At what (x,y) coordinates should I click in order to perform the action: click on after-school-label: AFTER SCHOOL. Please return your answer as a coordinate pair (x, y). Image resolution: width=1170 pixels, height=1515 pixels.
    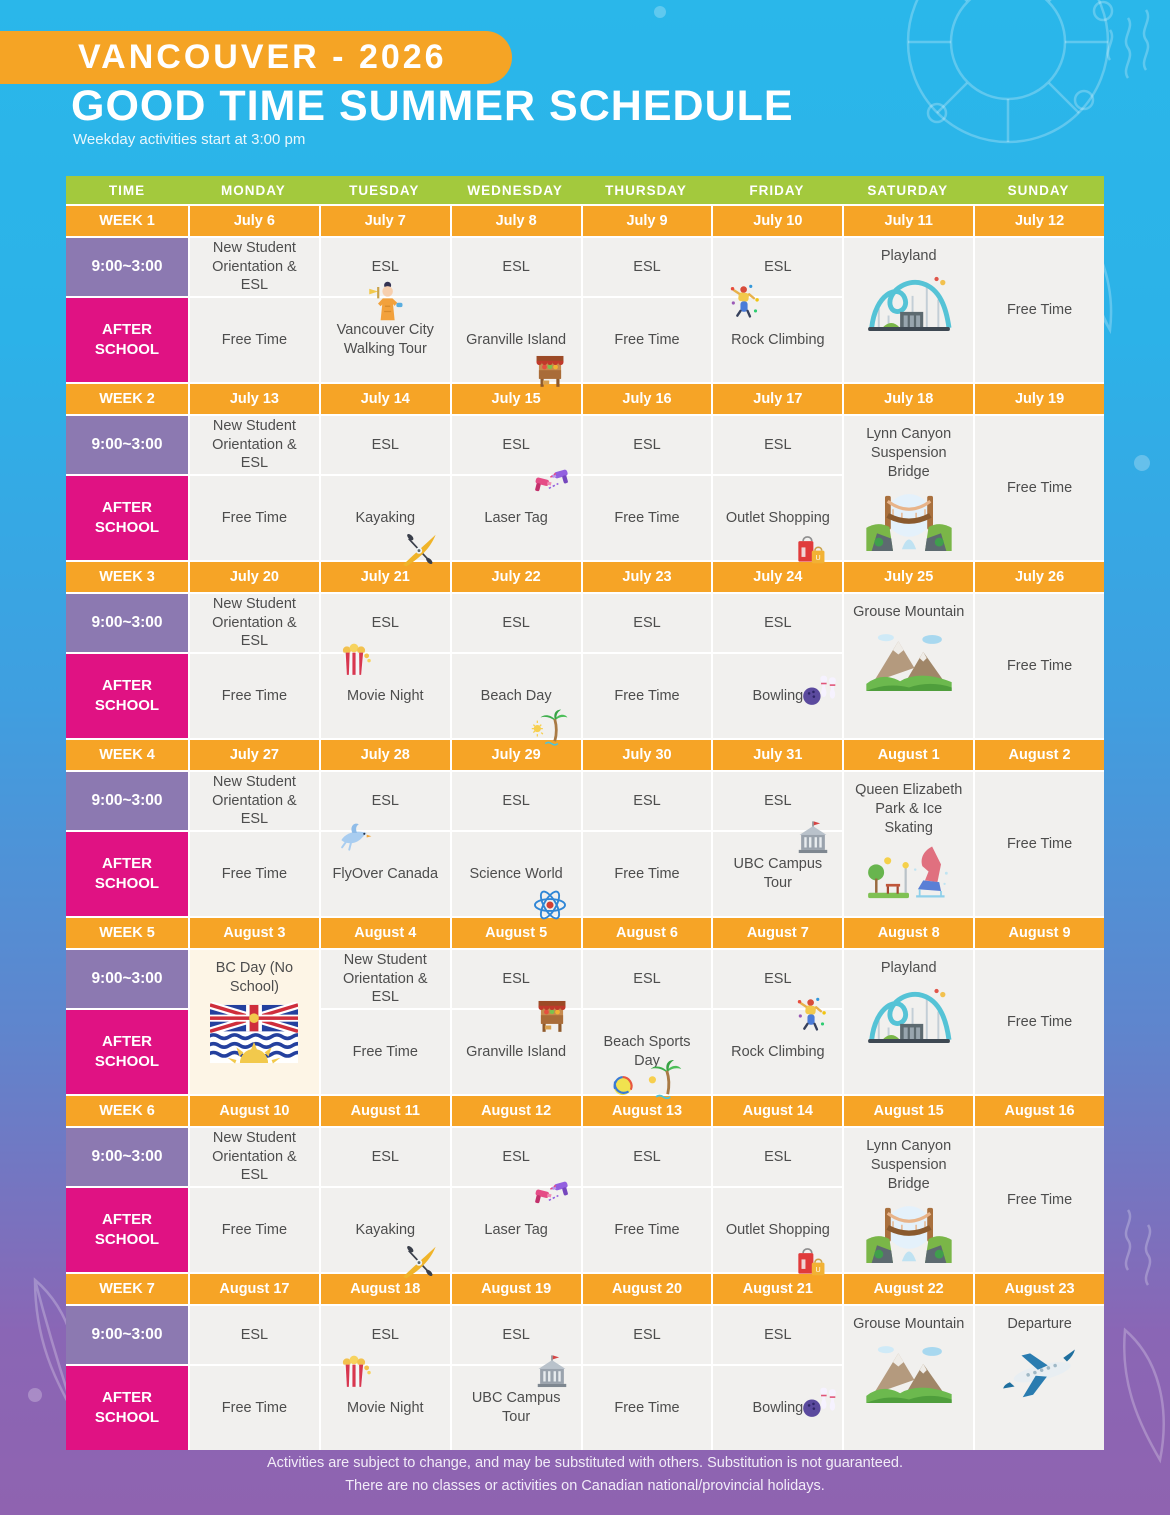
    Looking at the image, I should click on (127, 339).